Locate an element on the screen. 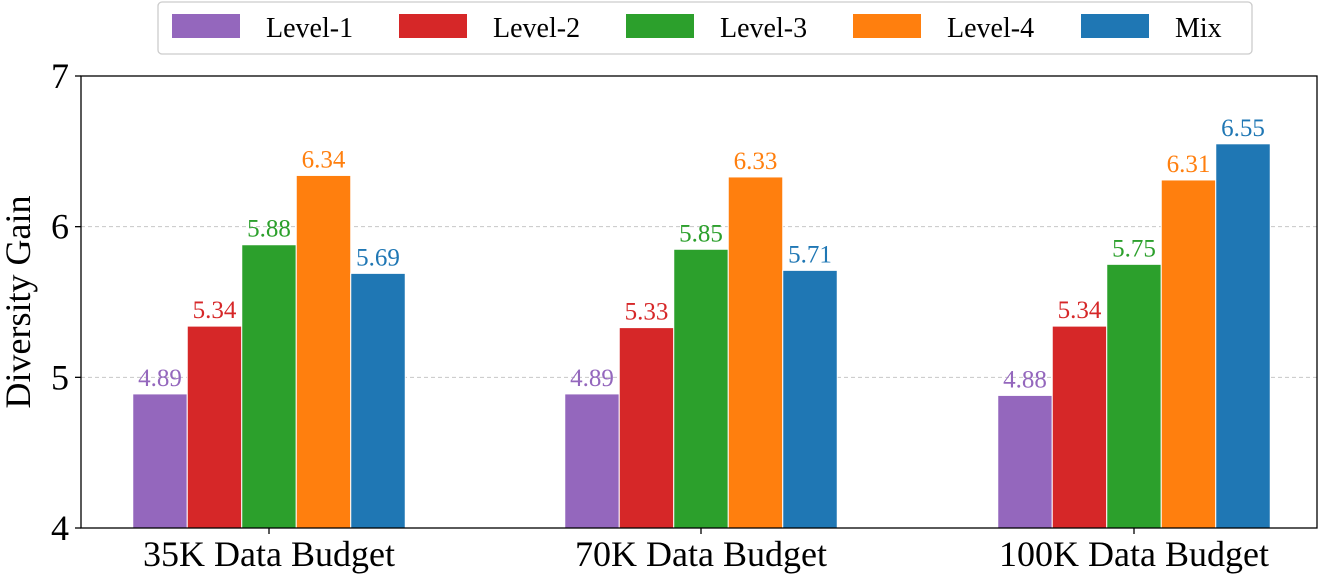  legend-label: Level-2 is located at coordinates (536, 28).